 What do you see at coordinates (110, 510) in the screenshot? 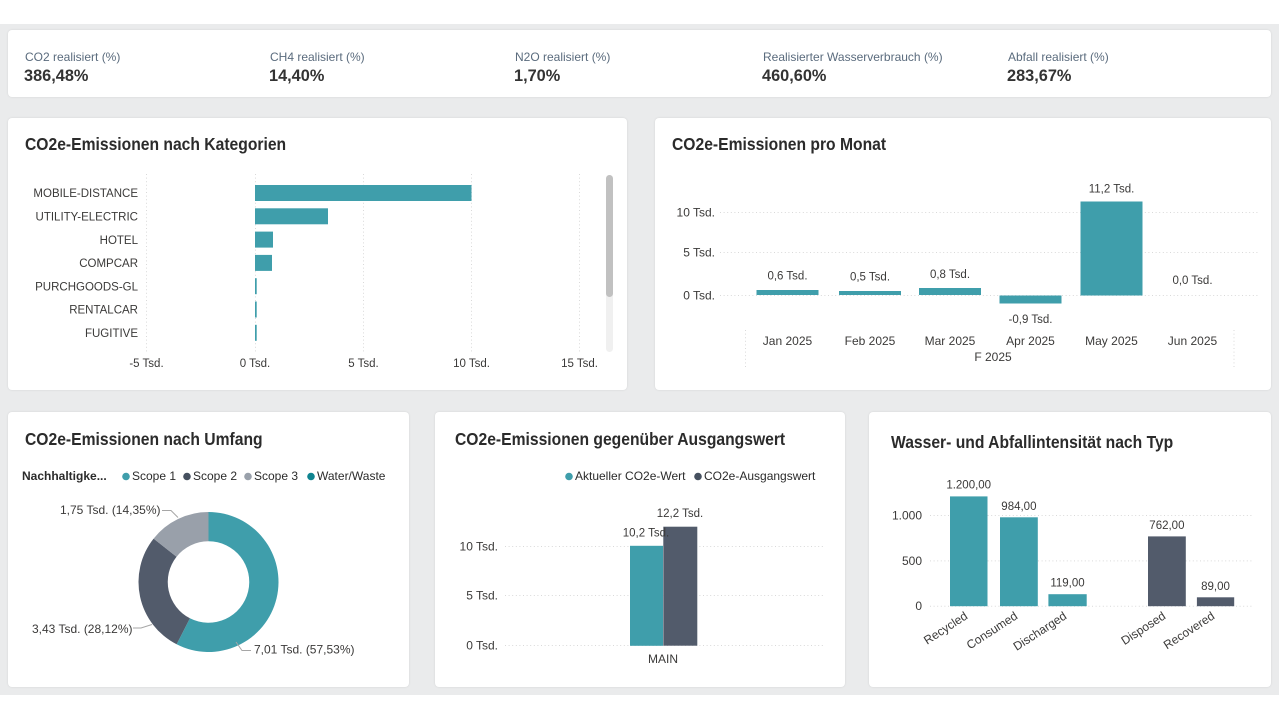
I see `svg-text: 1,75 Tsd. (14,35%)` at bounding box center [110, 510].